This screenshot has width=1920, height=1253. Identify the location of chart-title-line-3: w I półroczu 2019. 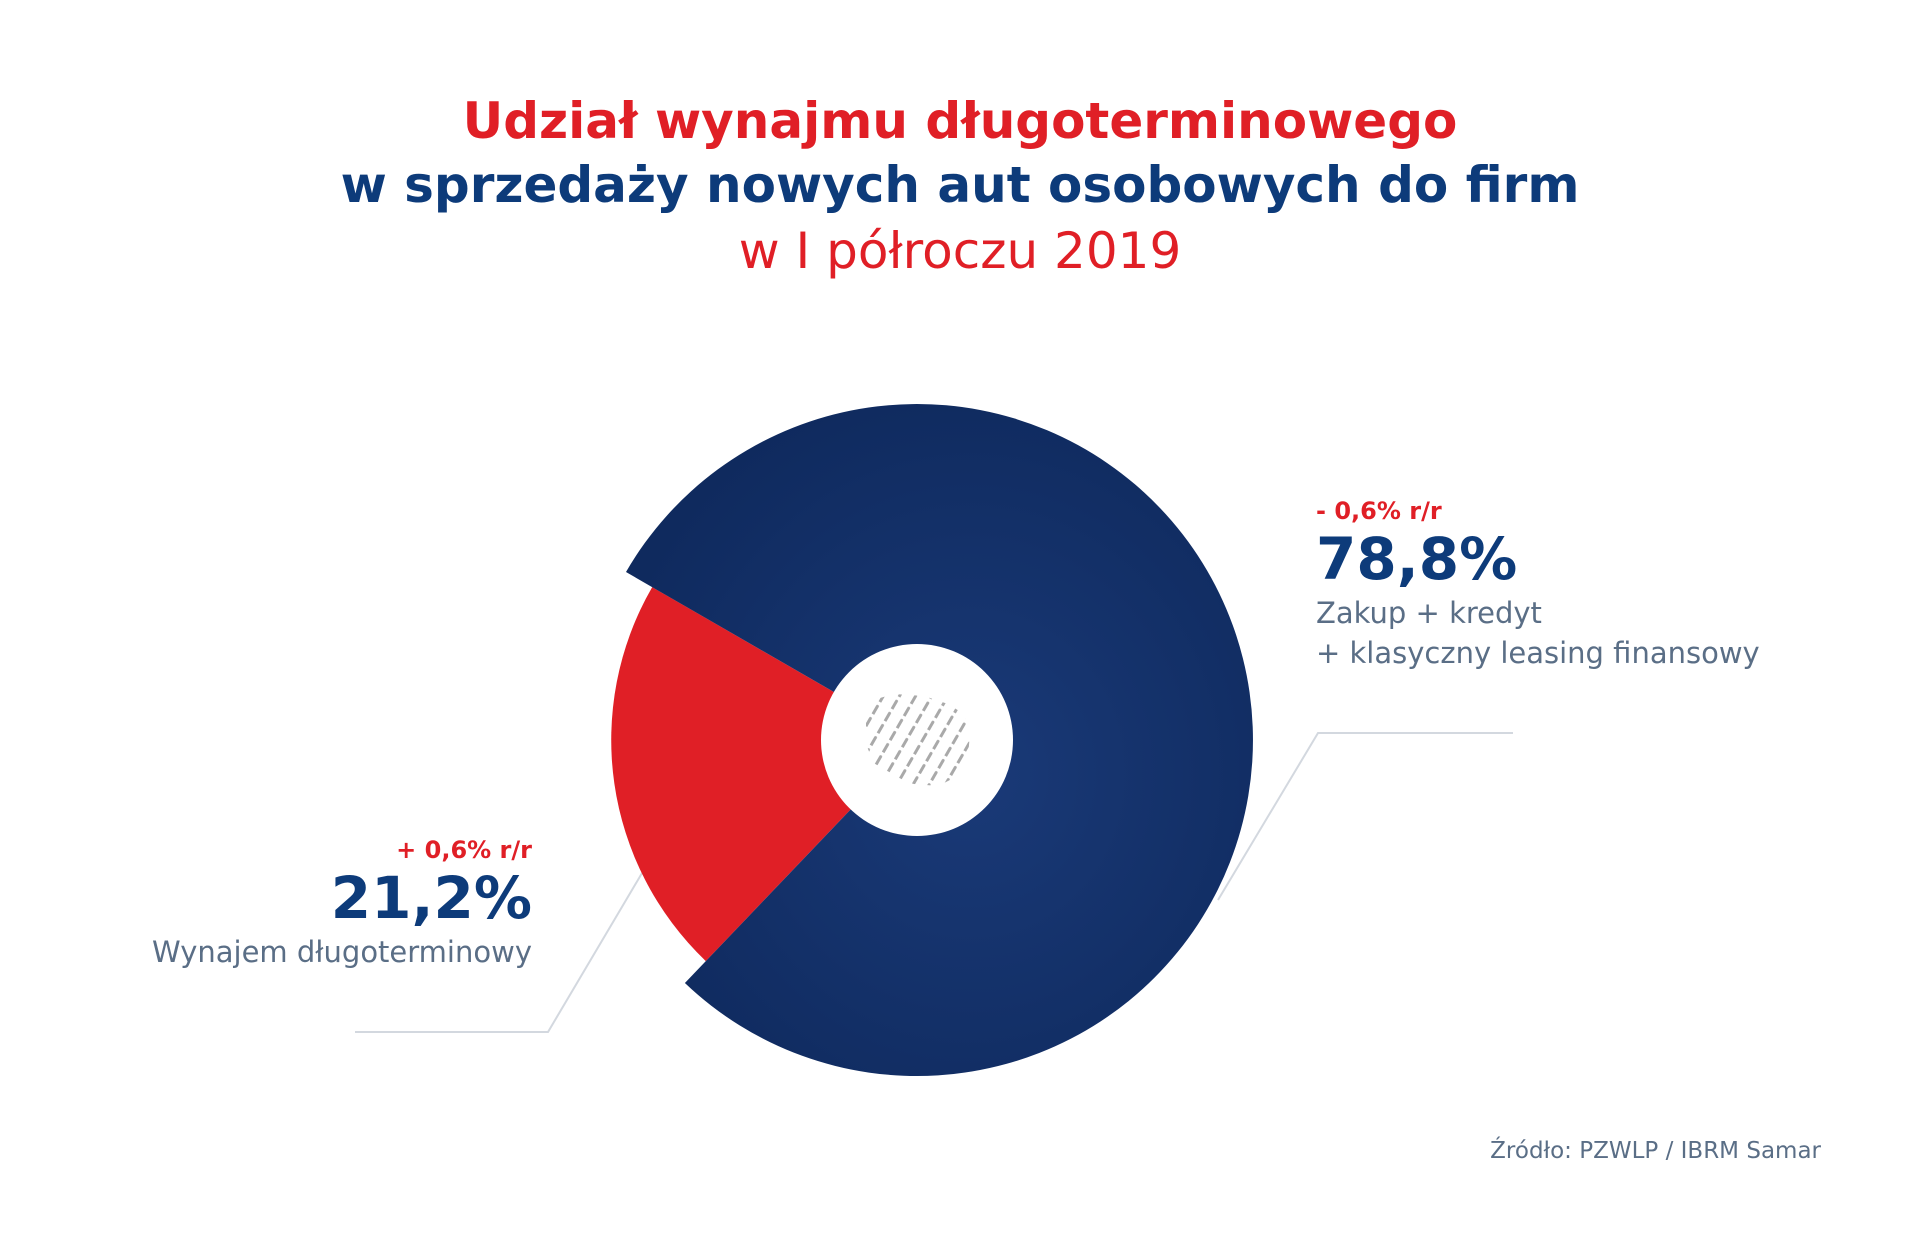
(960, 251).